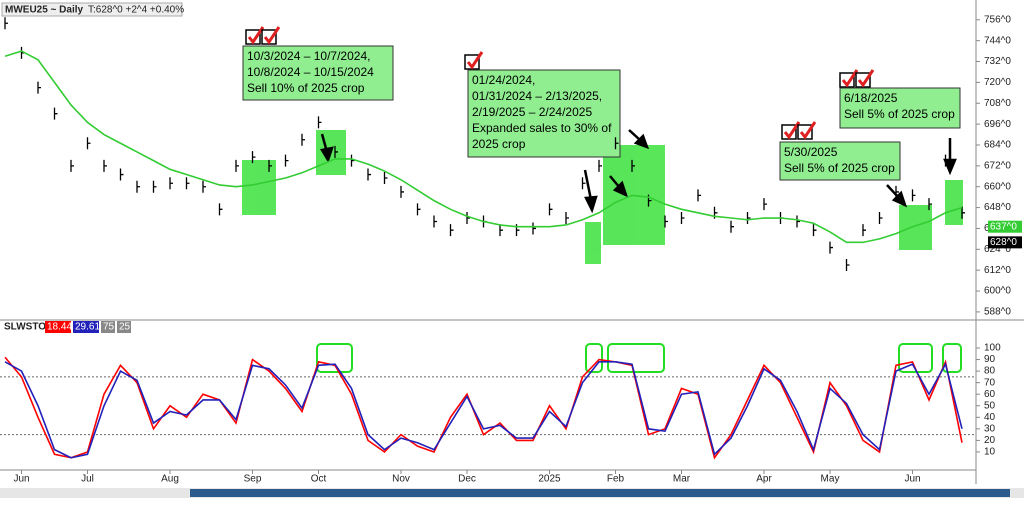 The height and width of the screenshot is (507, 1024). I want to click on x-tick-label: Mar, so click(682, 479).